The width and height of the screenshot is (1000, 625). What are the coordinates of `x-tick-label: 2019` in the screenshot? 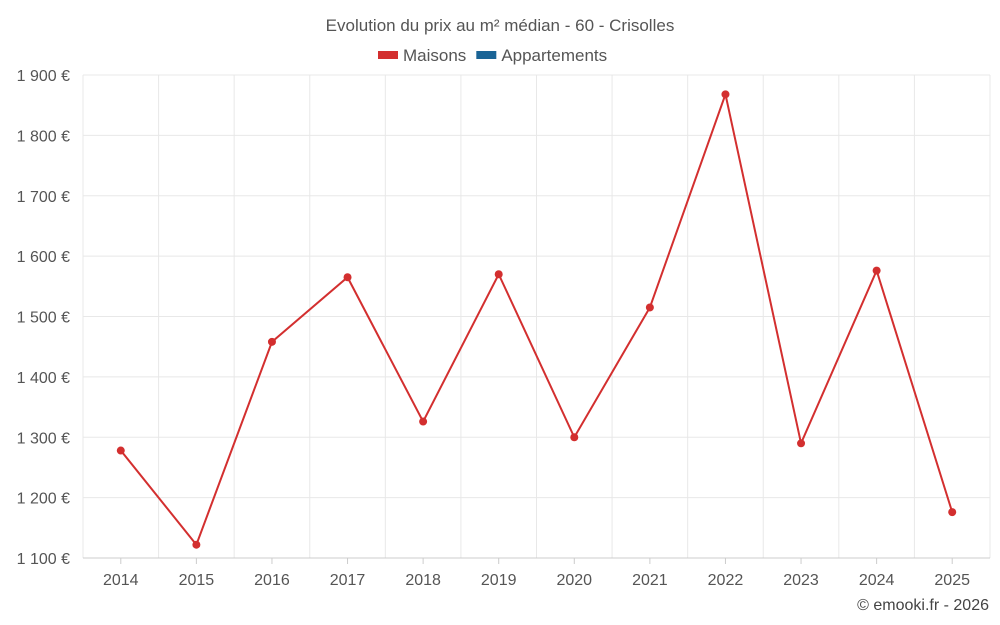 It's located at (499, 580).